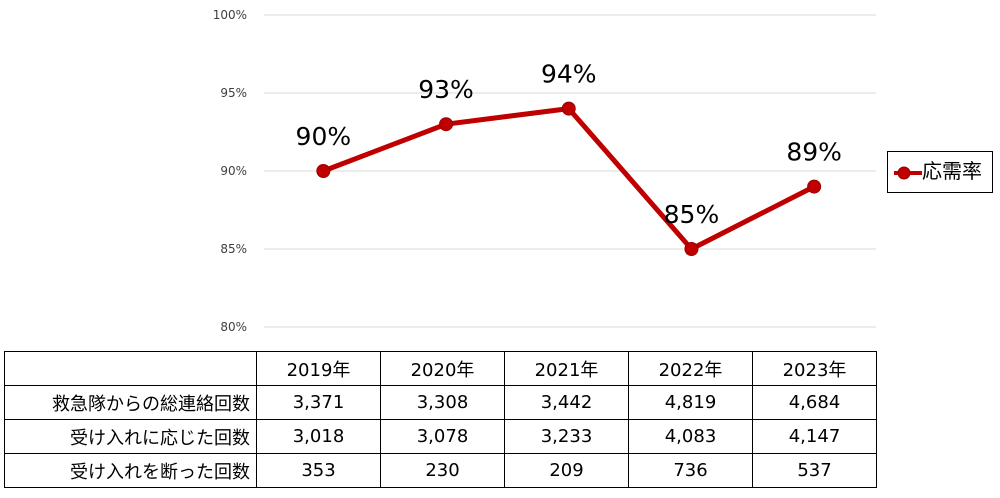 The height and width of the screenshot is (498, 1000). I want to click on legend-marker, so click(908, 173).